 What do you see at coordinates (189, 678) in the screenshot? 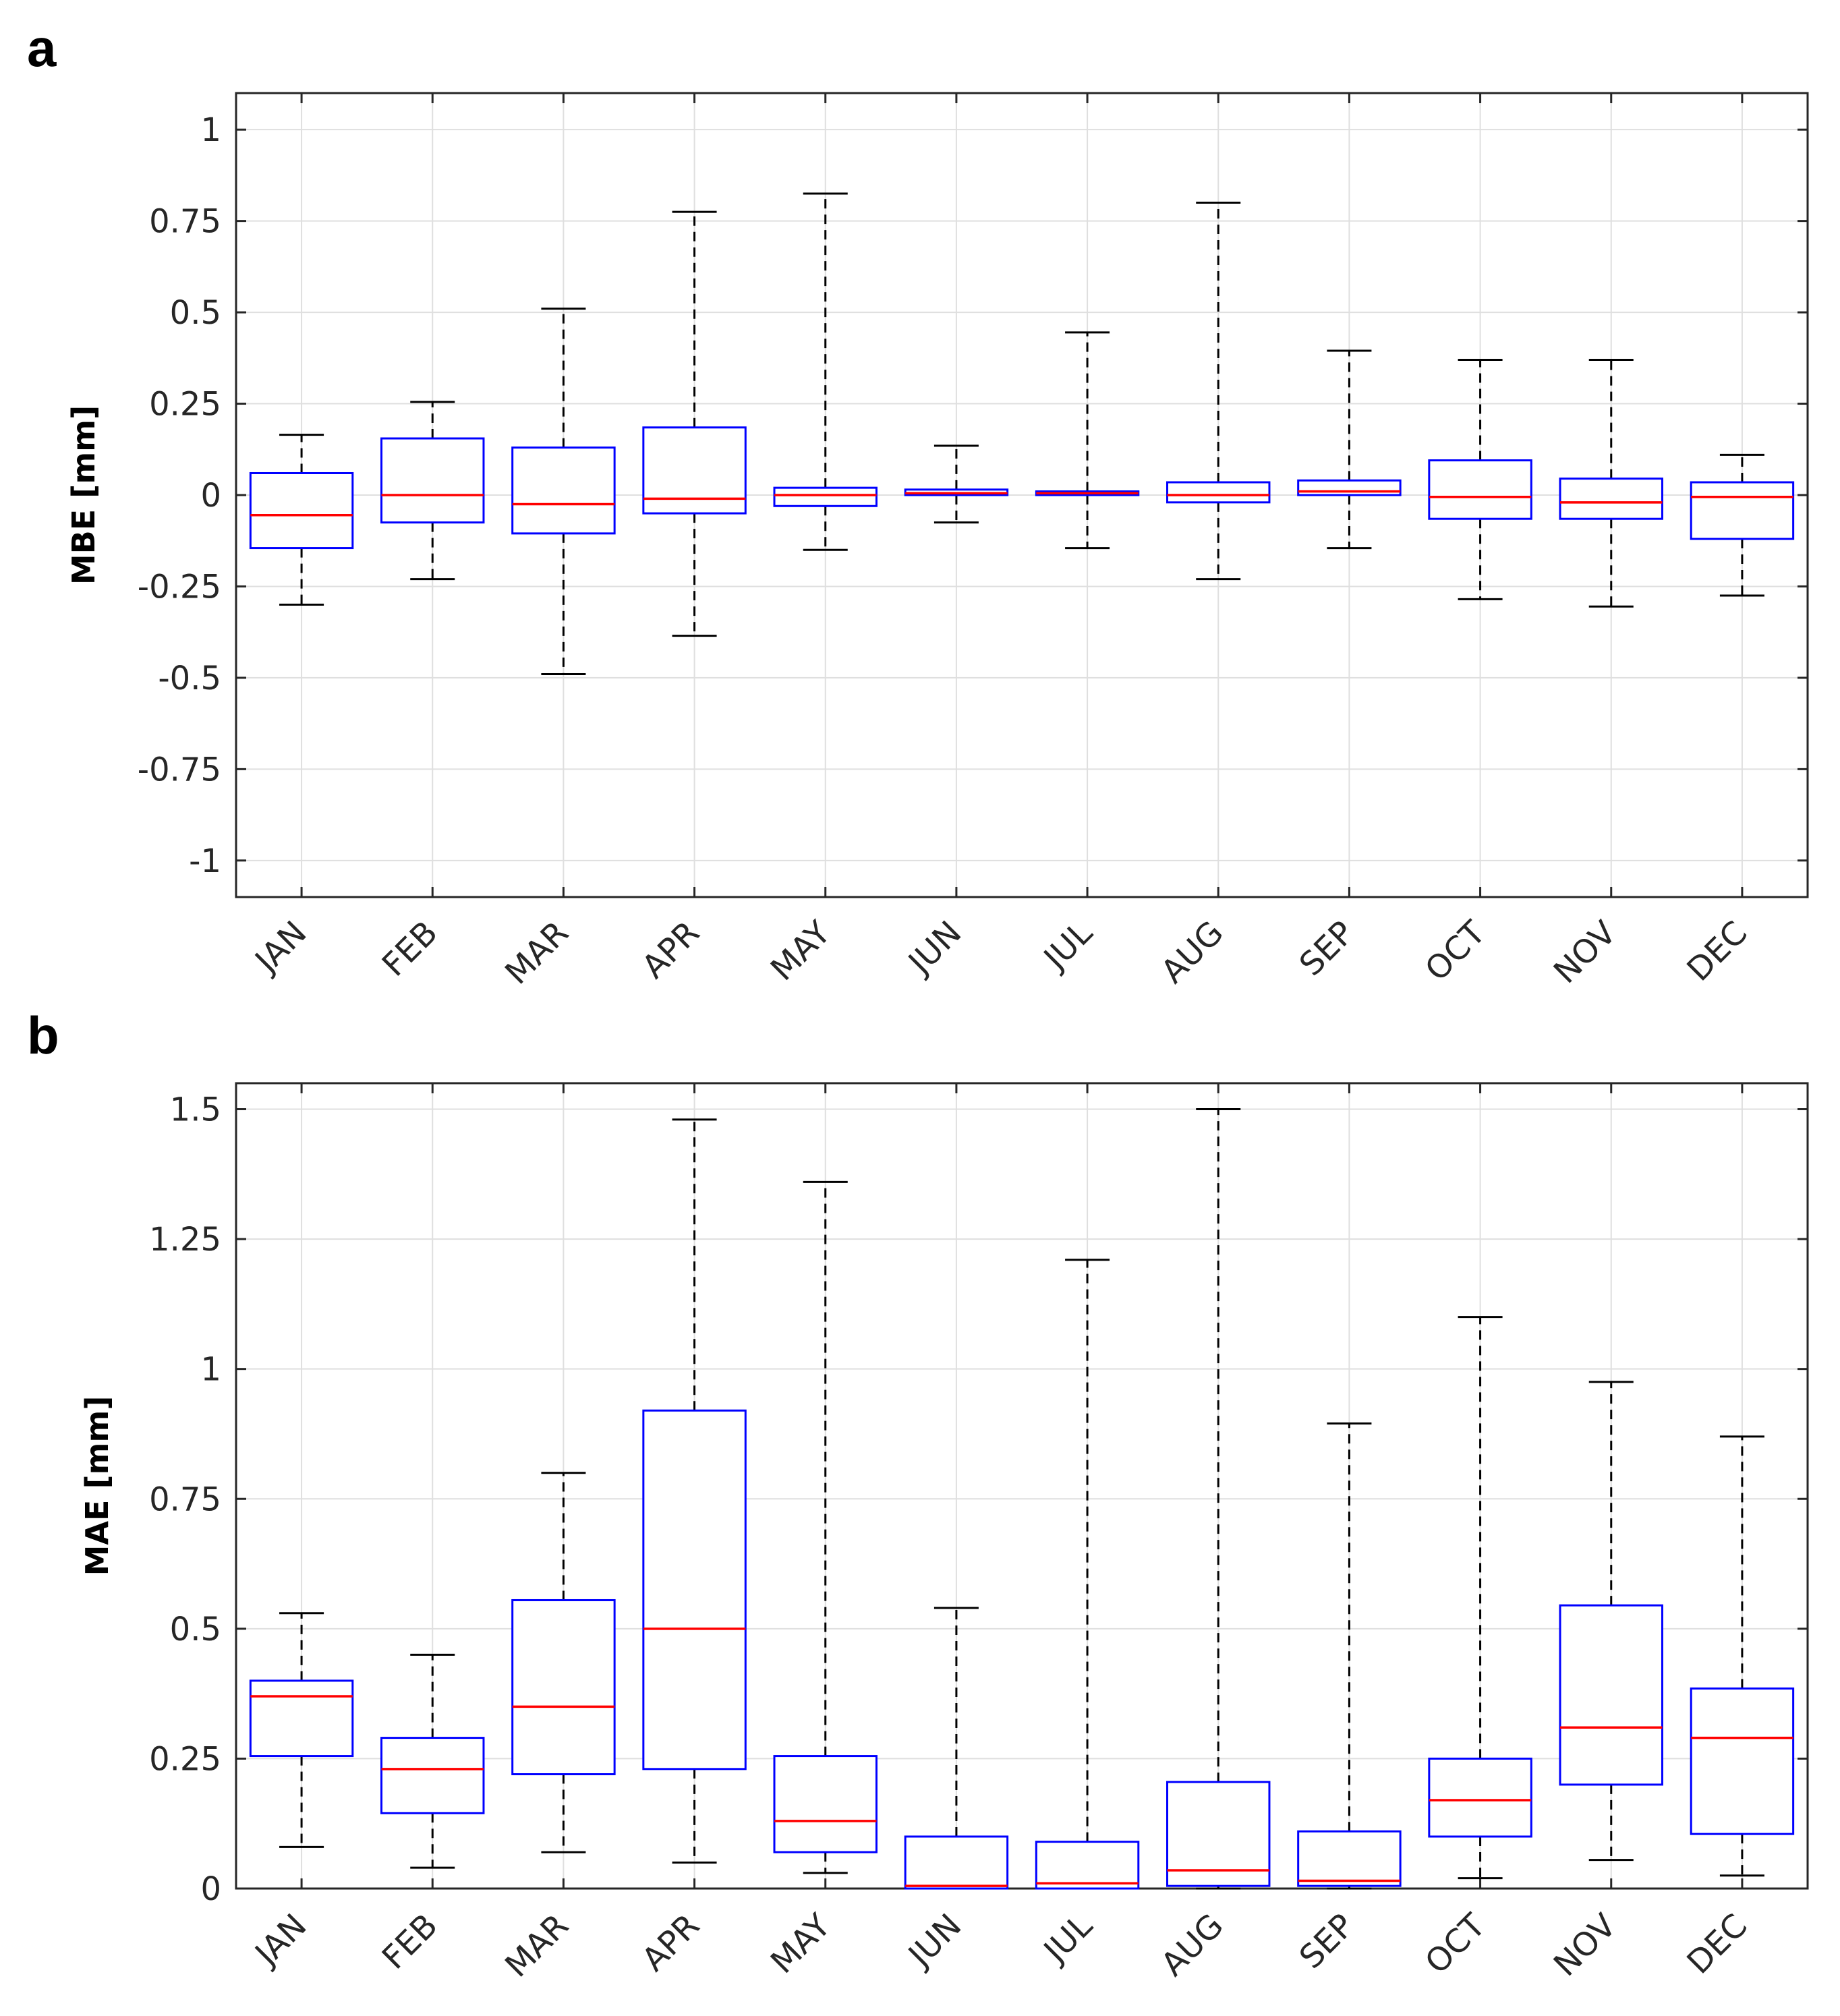
I see `y-tick-label: -0.5` at bounding box center [189, 678].